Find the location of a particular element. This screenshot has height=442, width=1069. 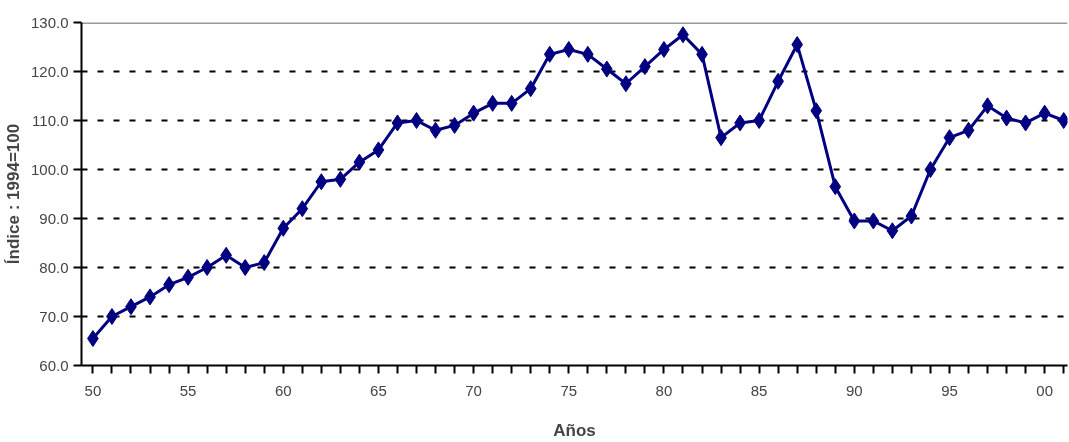

x-tick-label: 85 is located at coordinates (759, 390).